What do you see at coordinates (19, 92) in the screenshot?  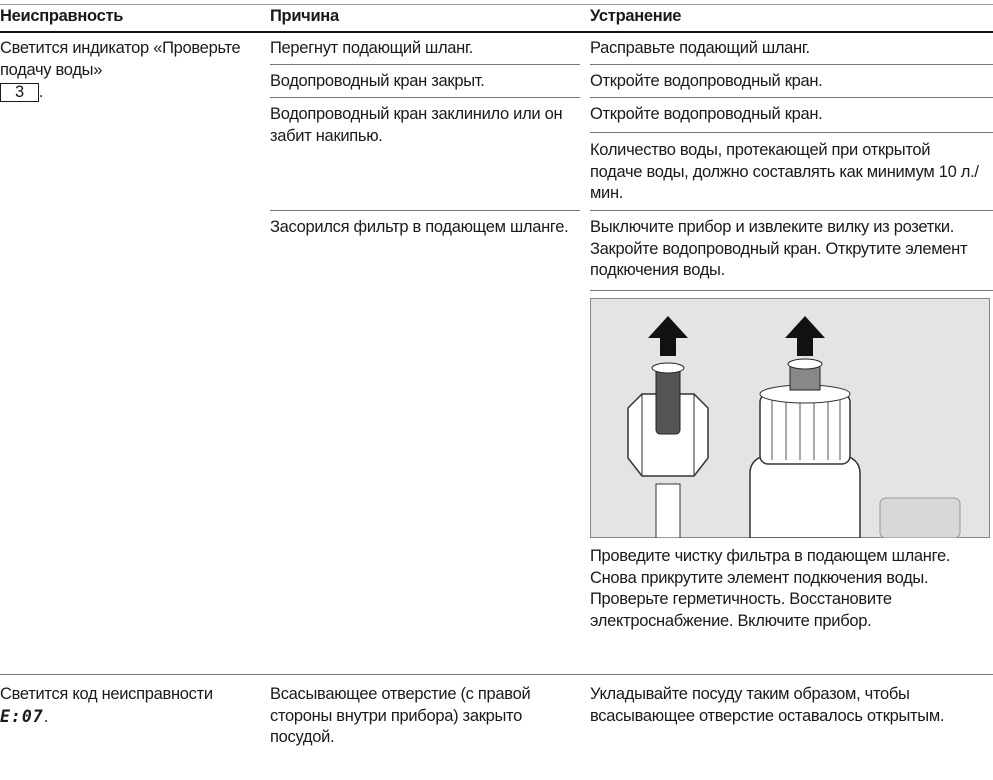 I see `key-symbol: 3` at bounding box center [19, 92].